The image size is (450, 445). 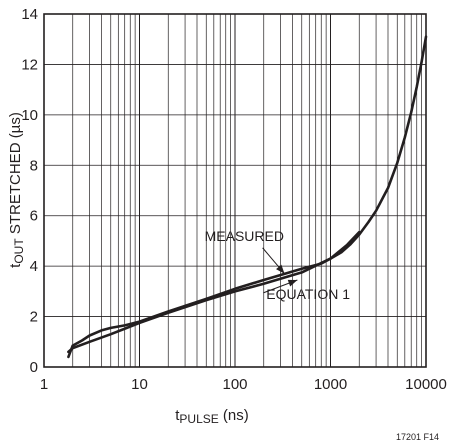 I want to click on x-tick-label: 10, so click(x=139, y=384).